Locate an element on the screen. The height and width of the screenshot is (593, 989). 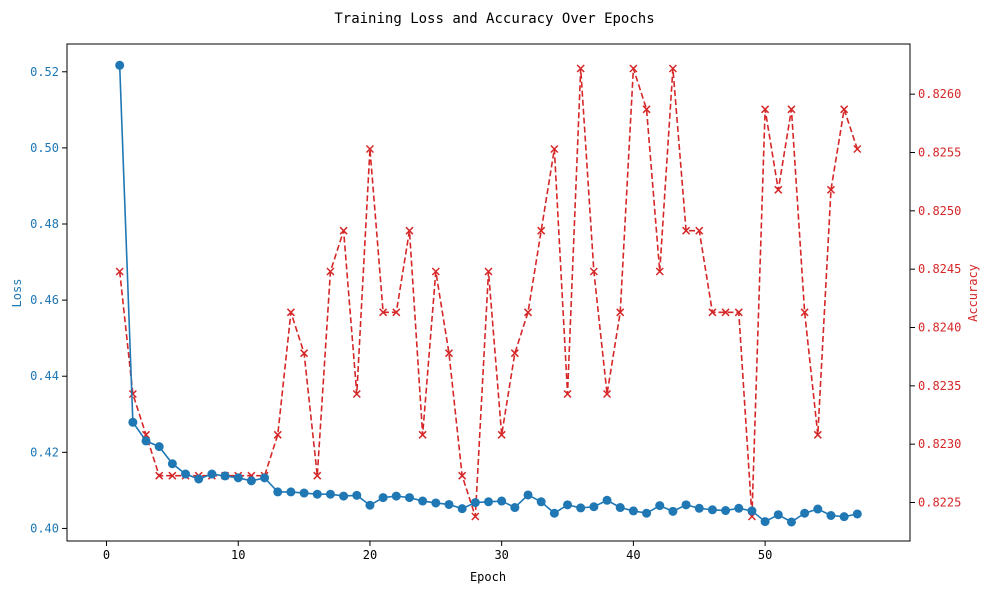
x-axis-label: Epoch is located at coordinates (488, 577).